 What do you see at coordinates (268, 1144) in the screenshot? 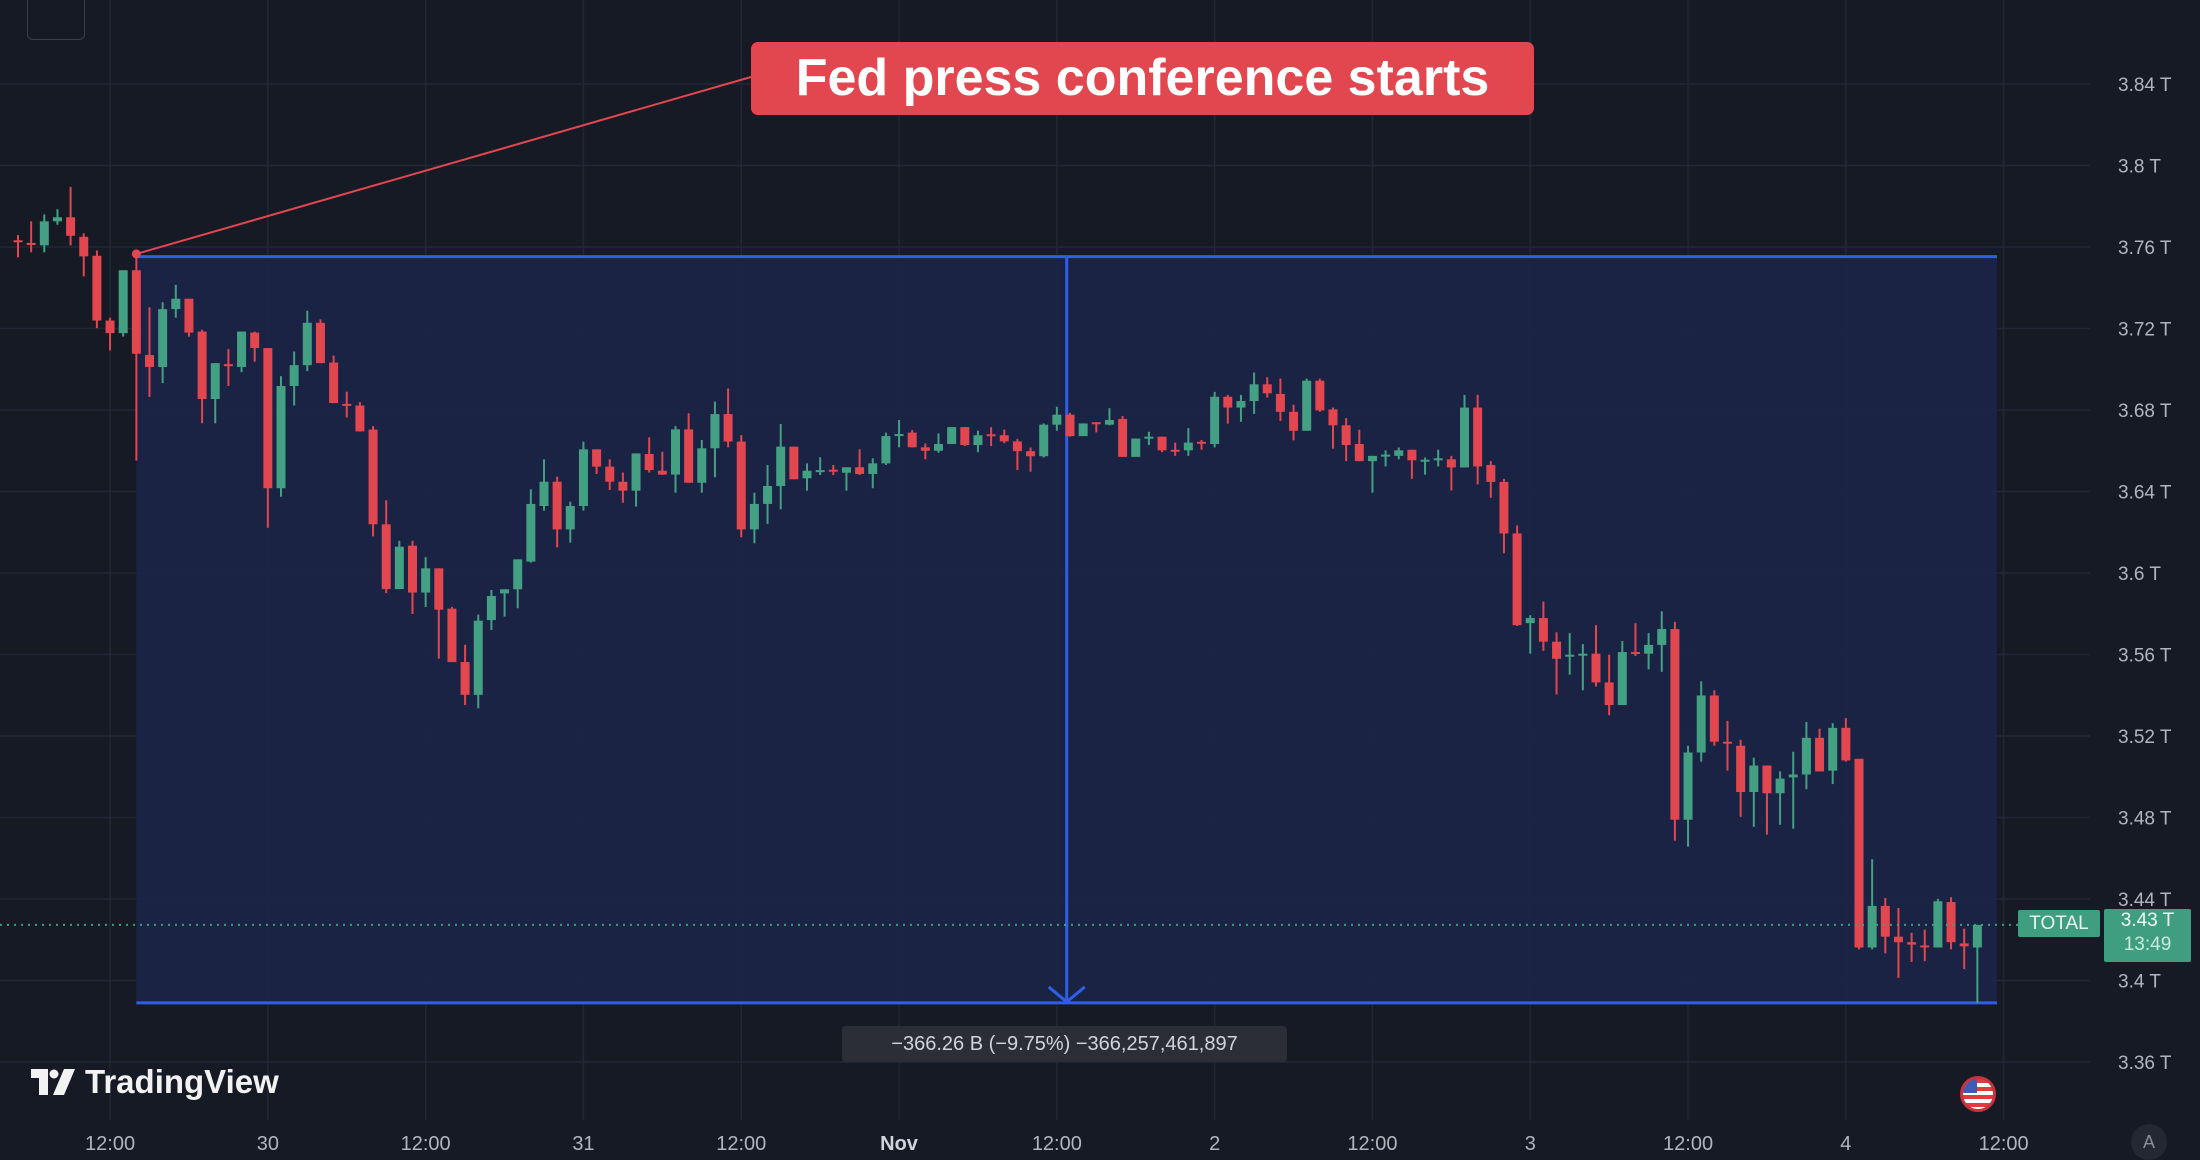
I see `time-tick-label: 30` at bounding box center [268, 1144].